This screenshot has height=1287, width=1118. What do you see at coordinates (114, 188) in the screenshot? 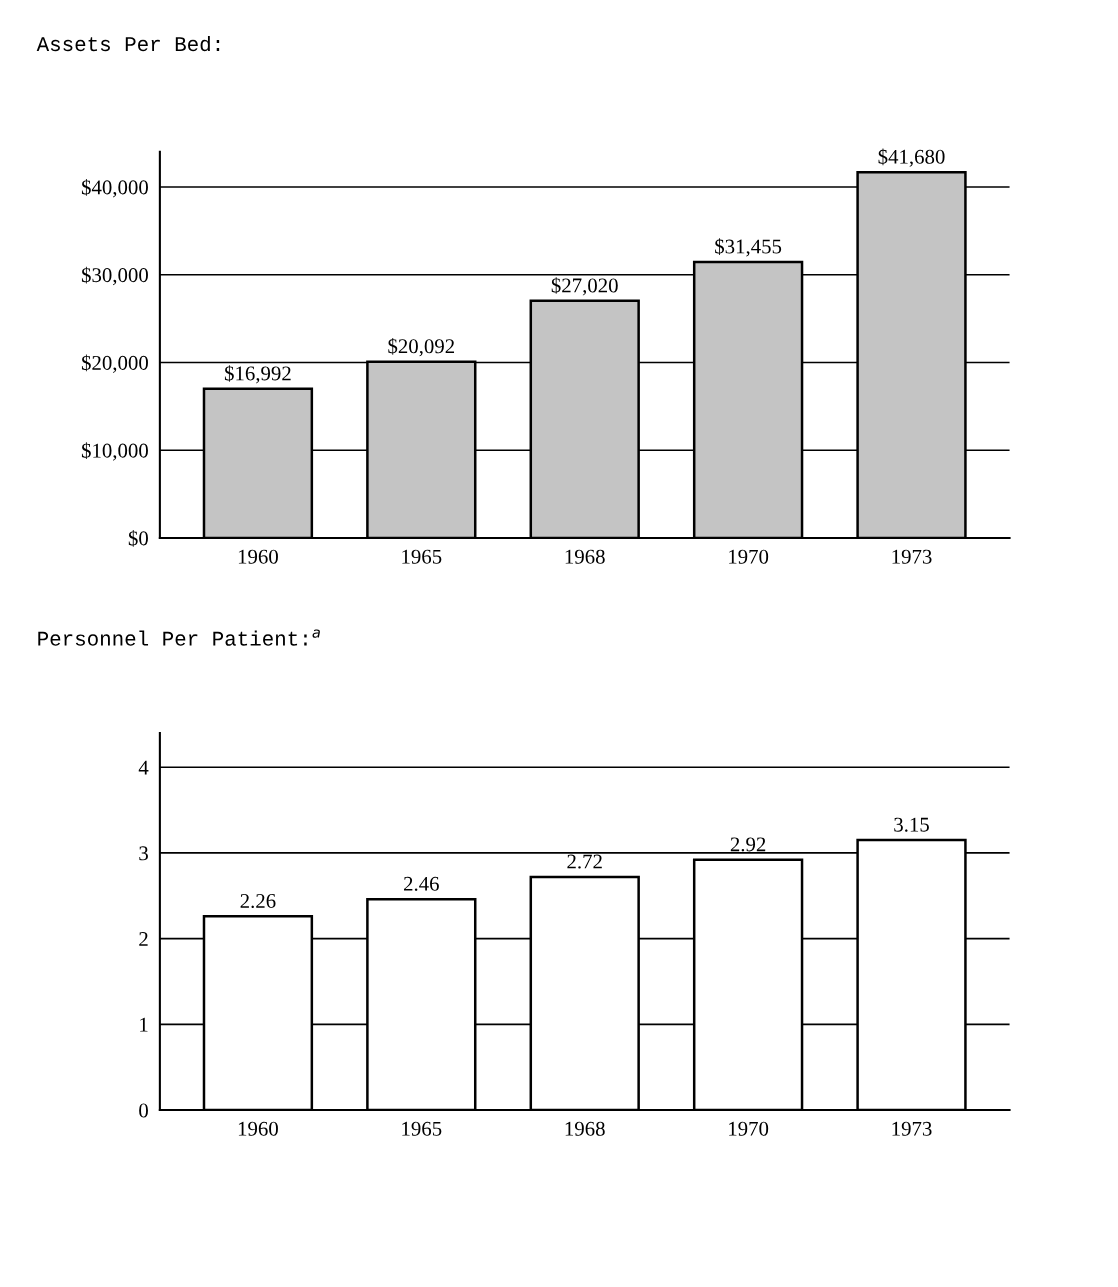
I see `y-tick-label: $40,000` at bounding box center [114, 188].